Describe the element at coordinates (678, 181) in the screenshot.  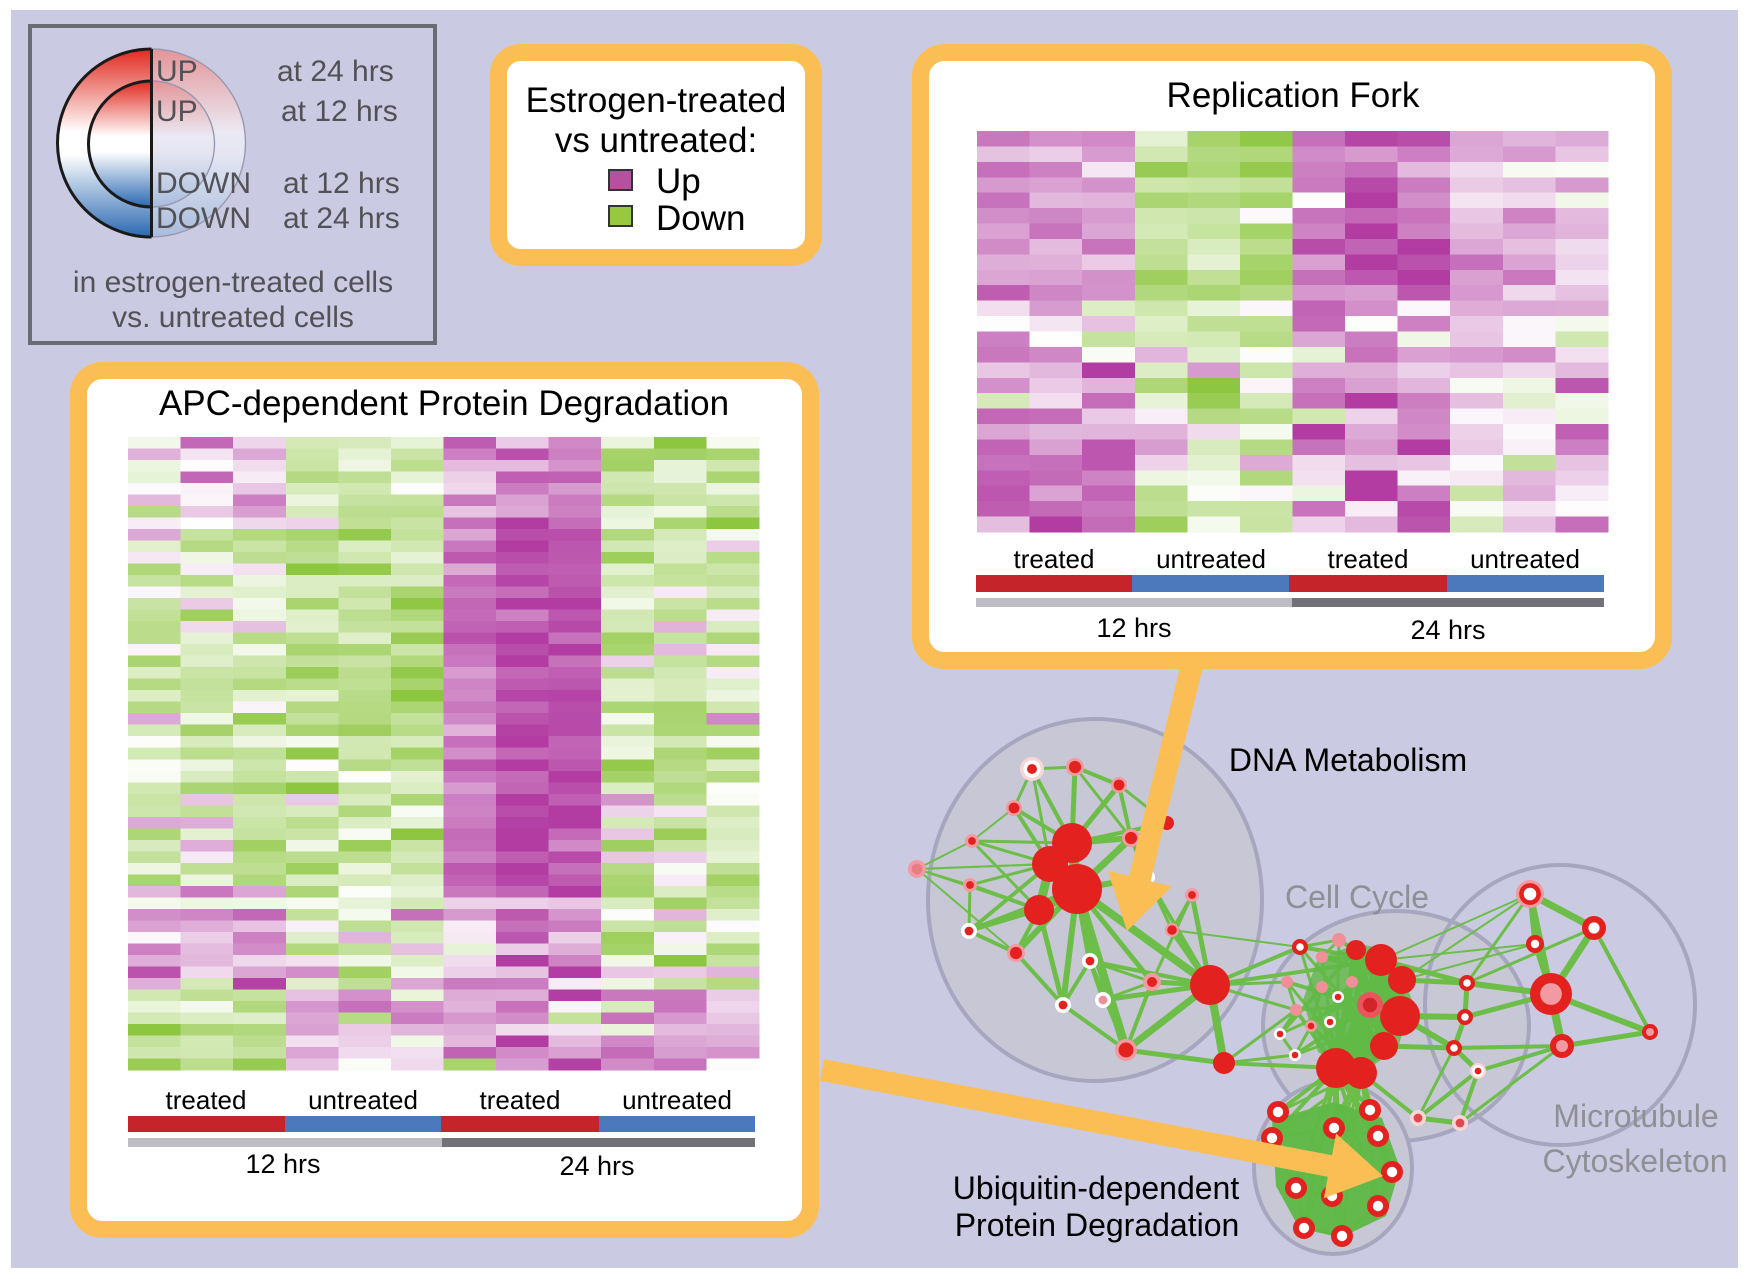
I see `svg-text: Up` at that location.